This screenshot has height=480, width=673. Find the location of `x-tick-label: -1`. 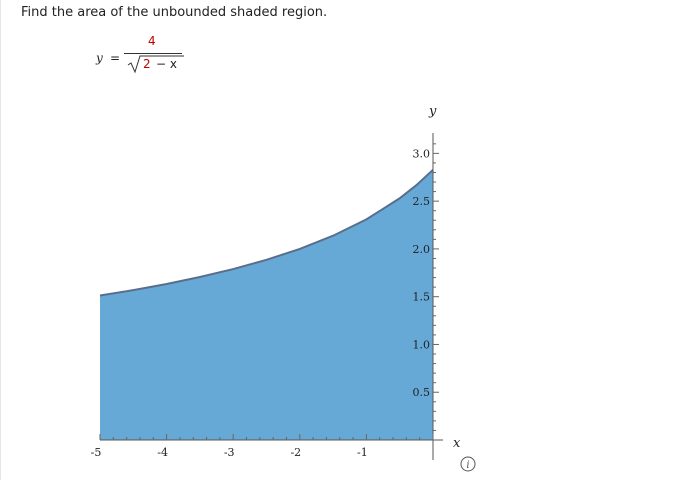

x-tick-label: -1 is located at coordinates (362, 452).